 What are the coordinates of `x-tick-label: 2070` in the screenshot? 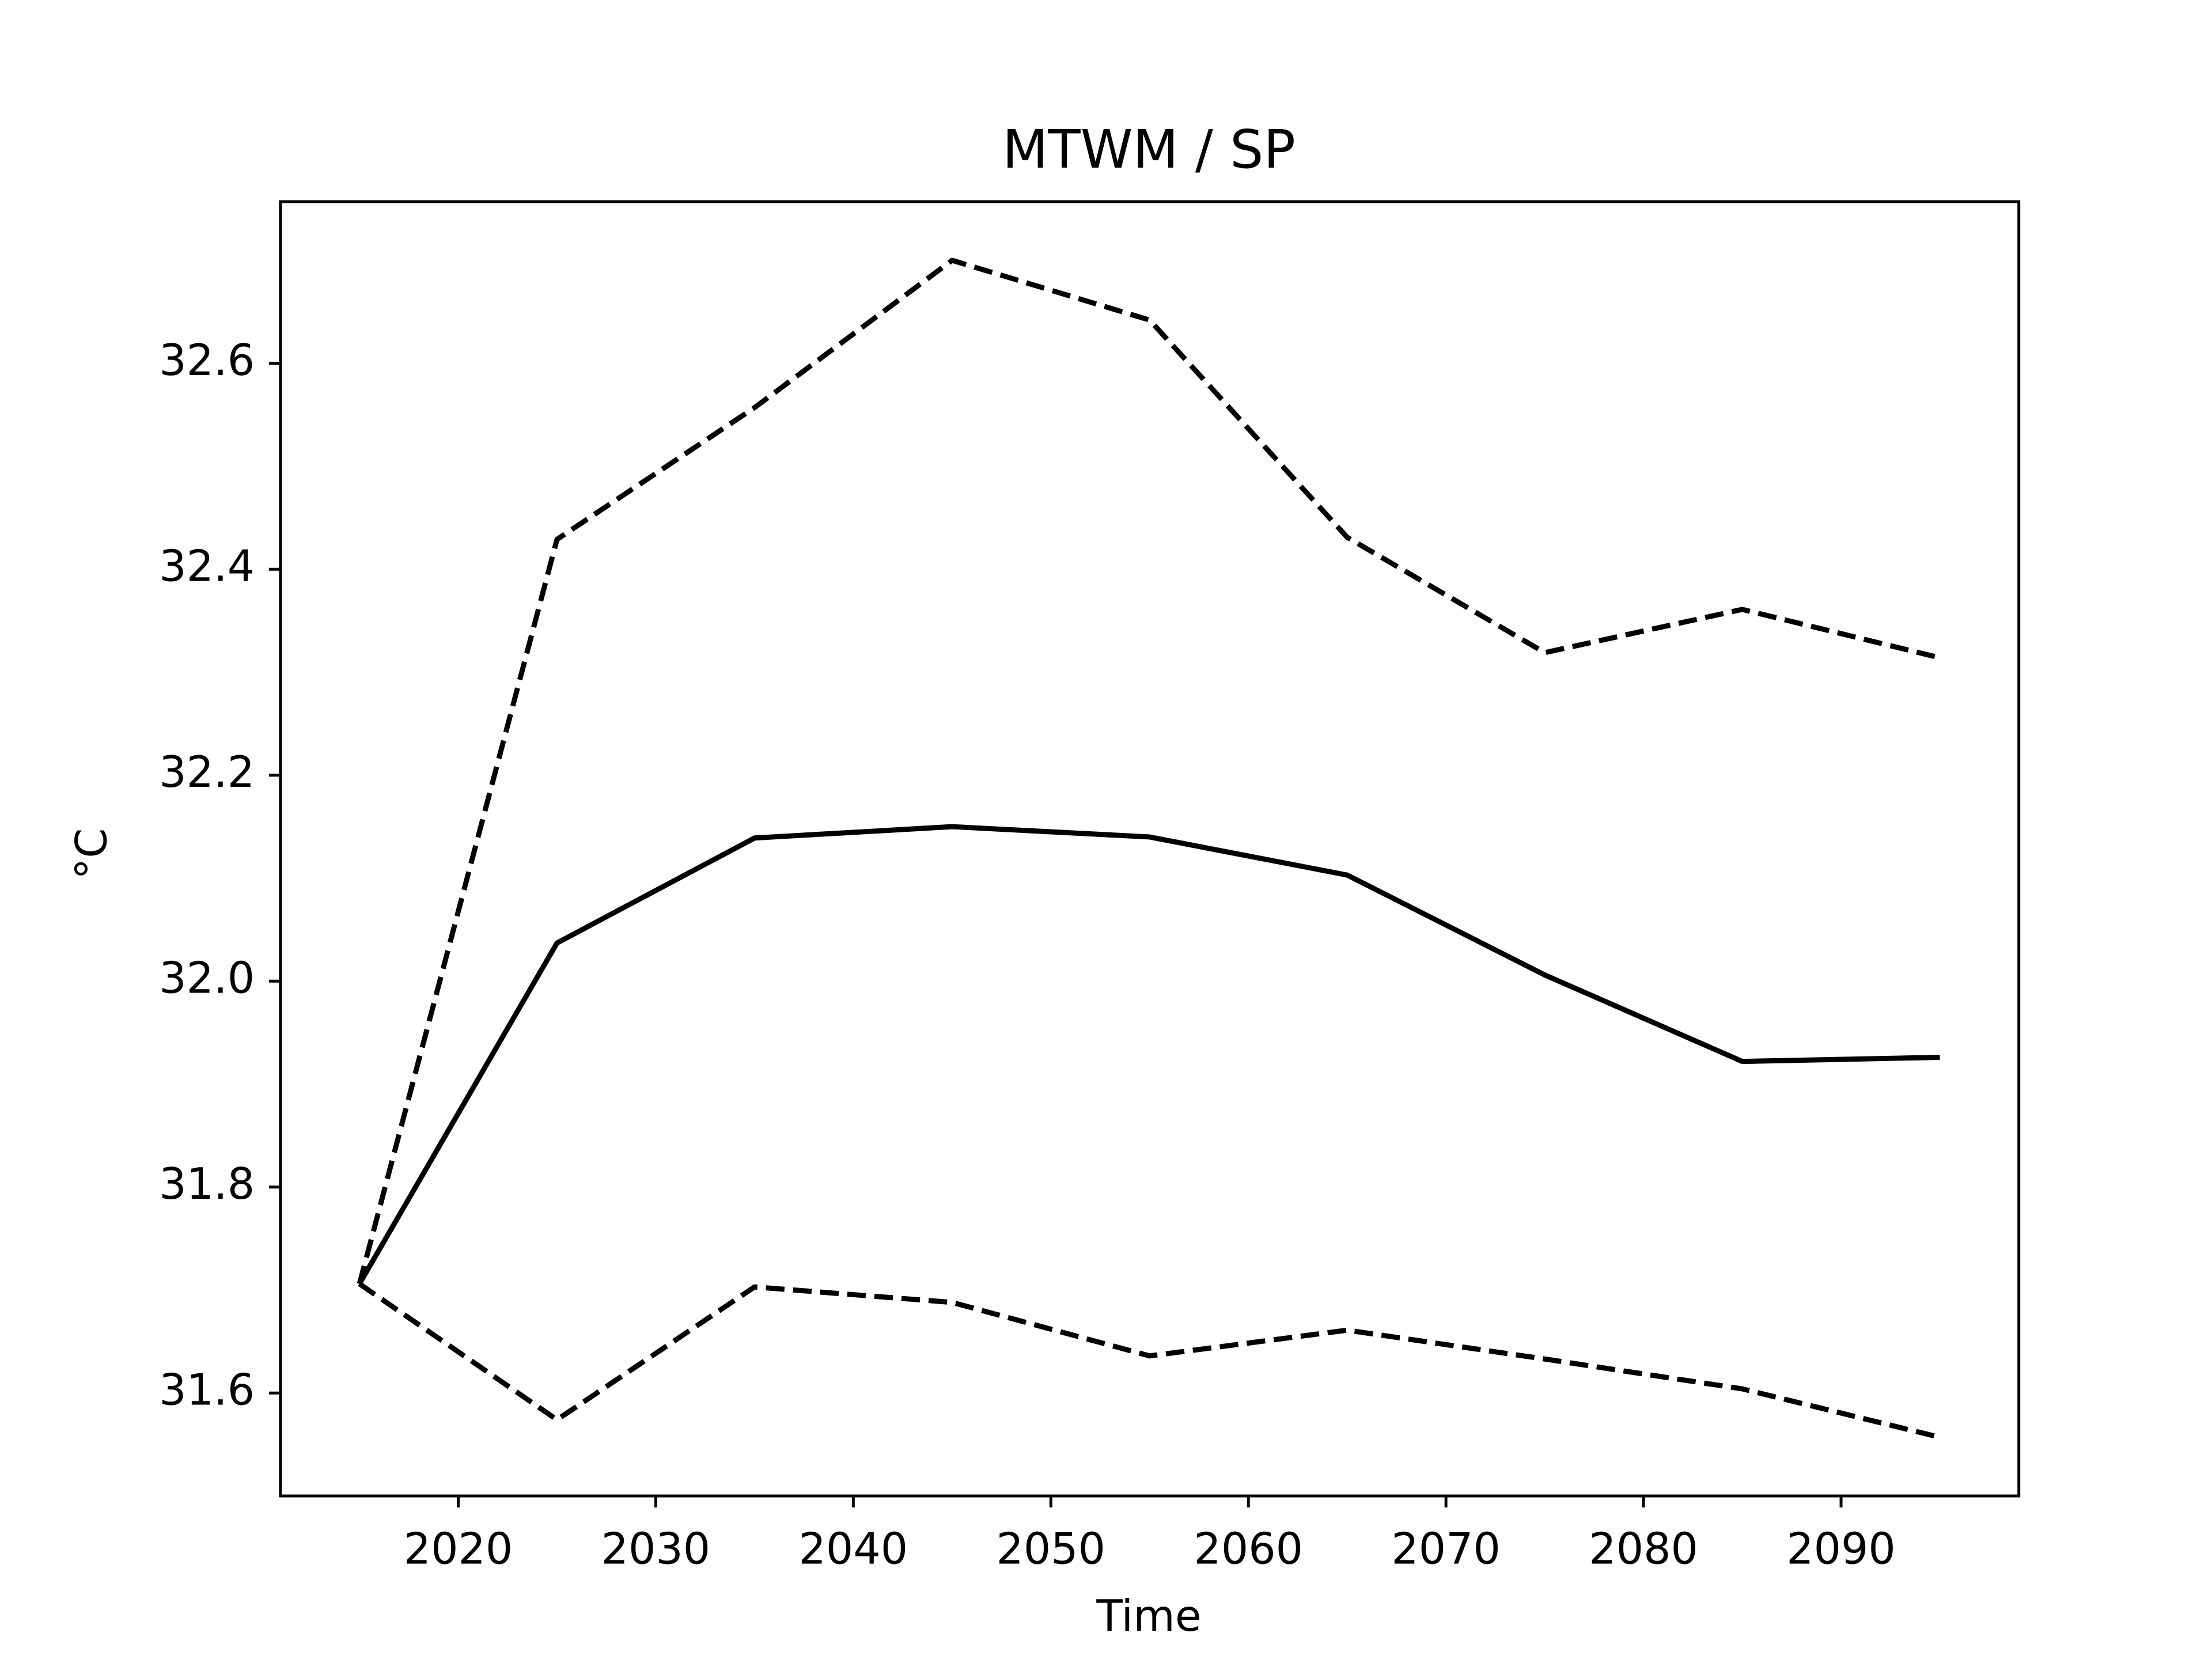 It's located at (1446, 1549).